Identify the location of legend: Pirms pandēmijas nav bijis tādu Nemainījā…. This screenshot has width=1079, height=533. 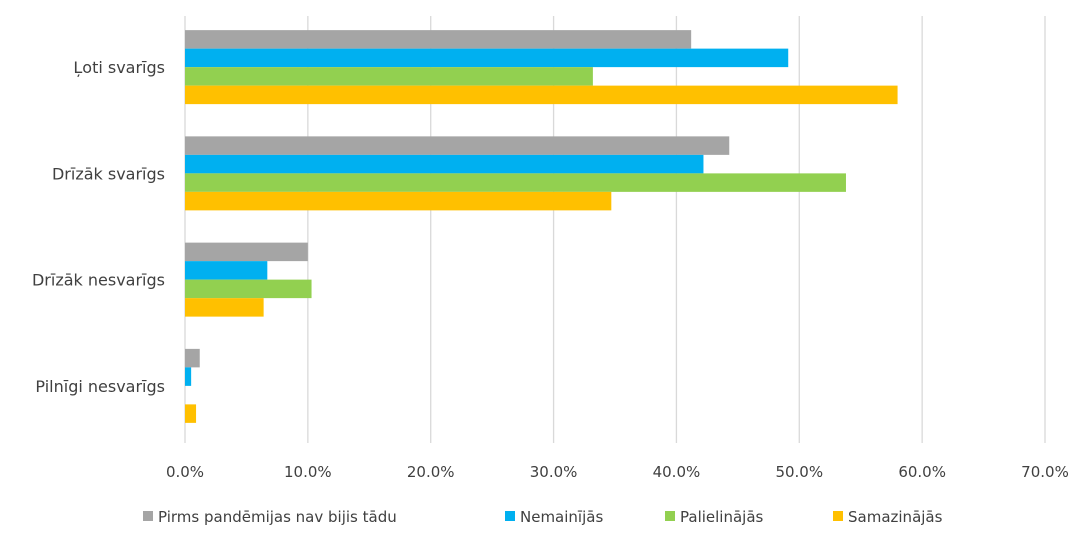
(543, 517).